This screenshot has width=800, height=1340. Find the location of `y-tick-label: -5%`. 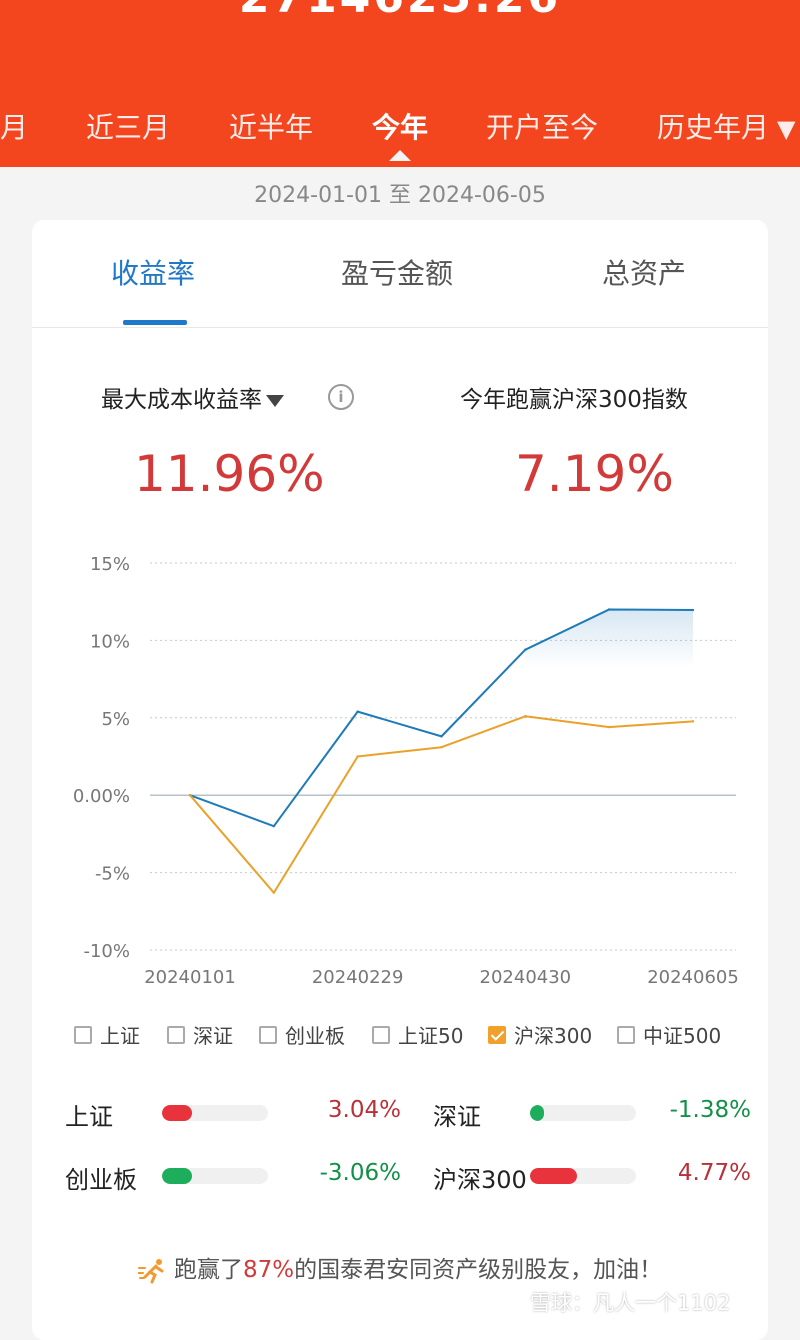

y-tick-label: -5% is located at coordinates (112, 874).